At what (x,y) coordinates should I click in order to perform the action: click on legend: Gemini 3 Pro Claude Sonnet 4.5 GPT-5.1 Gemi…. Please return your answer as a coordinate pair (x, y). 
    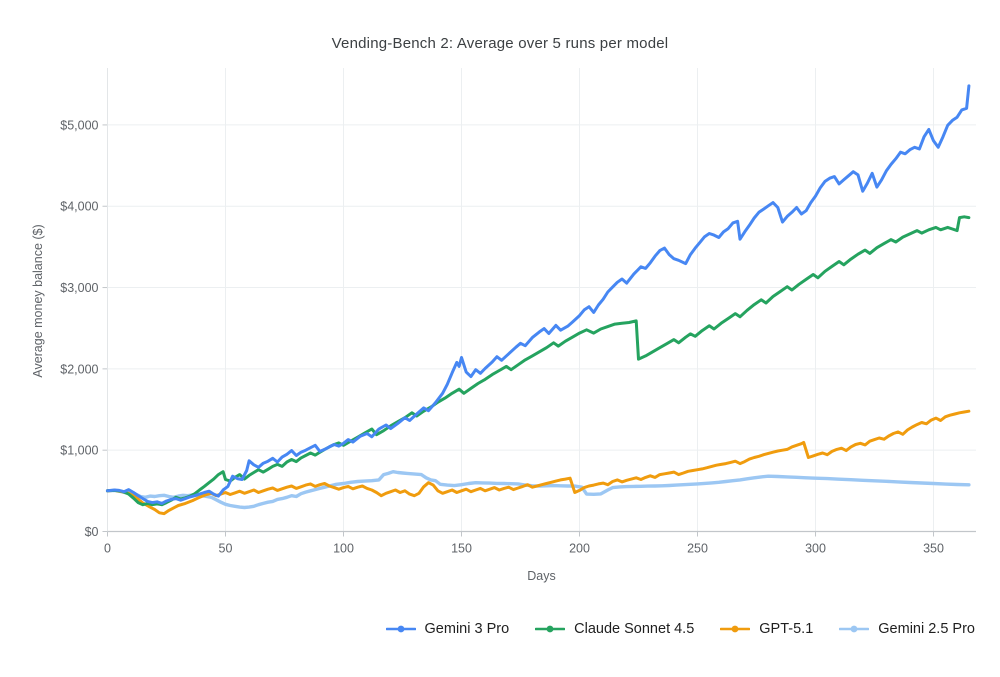
    Looking at the image, I should click on (680, 629).